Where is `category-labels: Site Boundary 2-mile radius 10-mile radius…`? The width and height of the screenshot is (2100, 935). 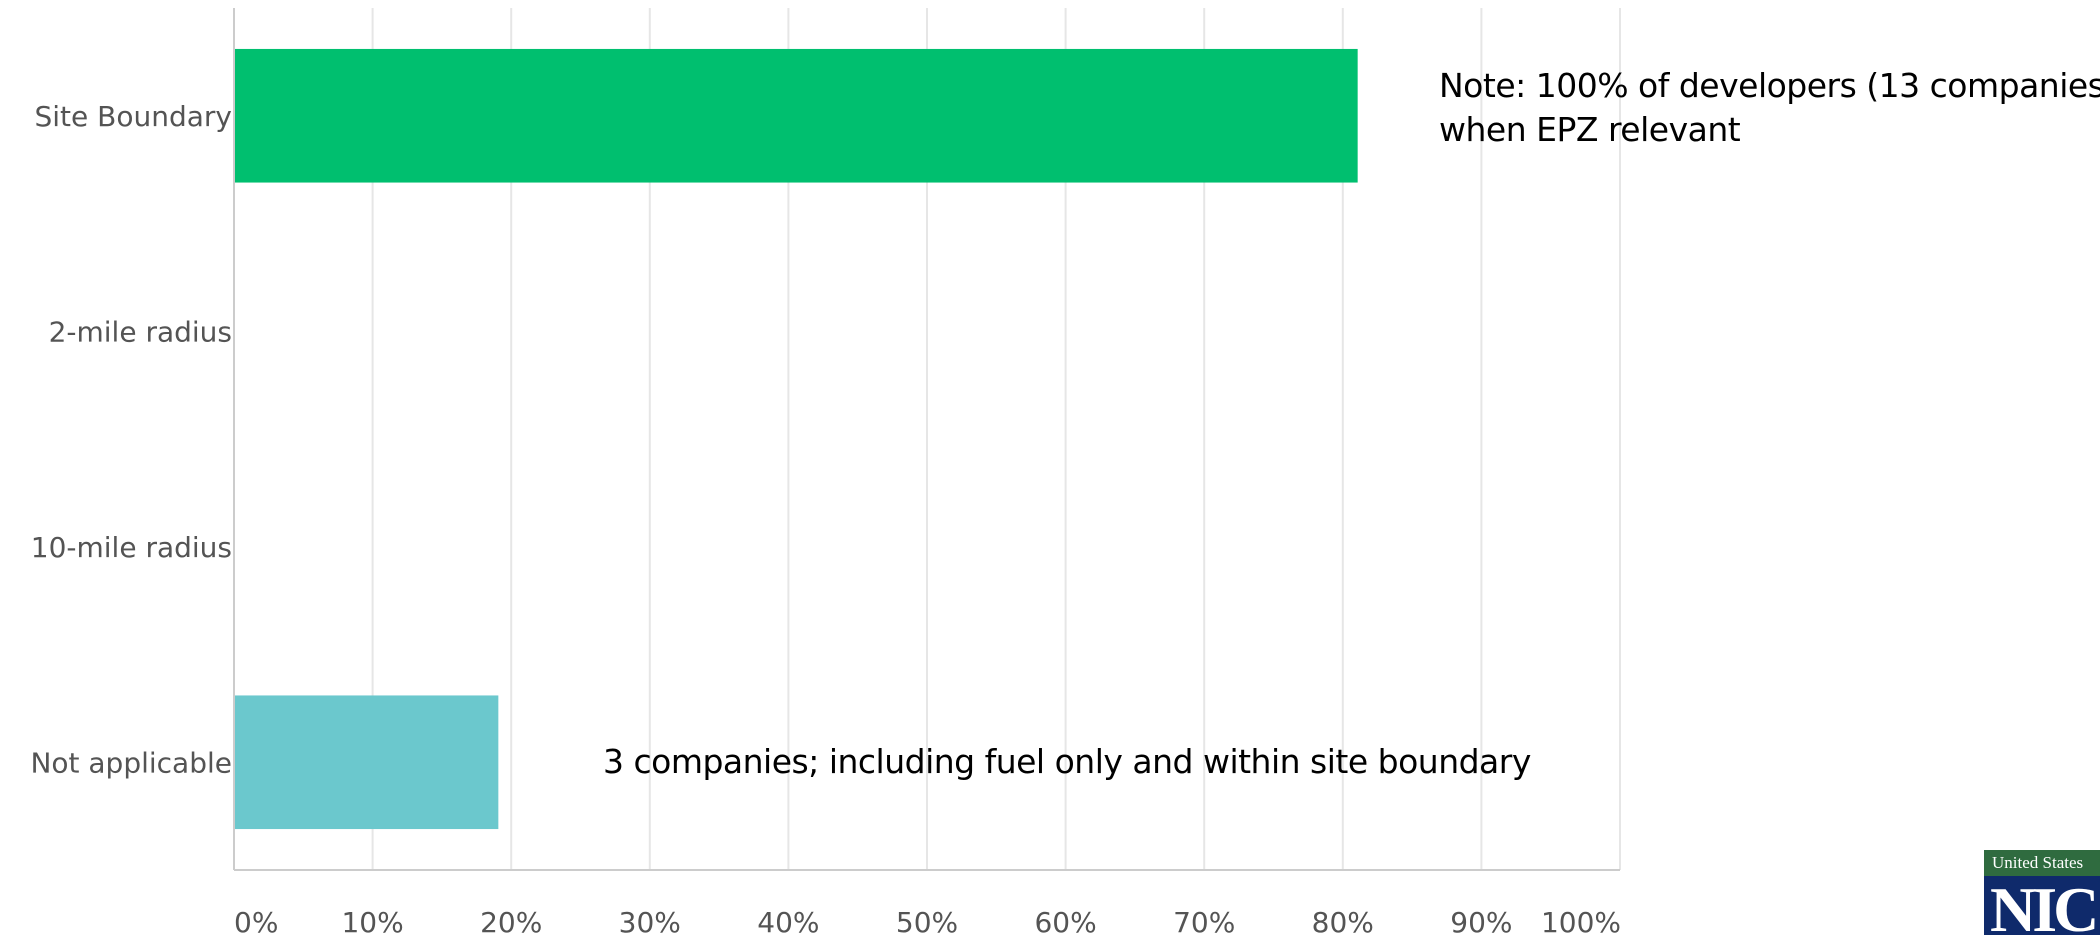 category-labels: Site Boundary 2-mile radius 10-mile radius… is located at coordinates (131, 440).